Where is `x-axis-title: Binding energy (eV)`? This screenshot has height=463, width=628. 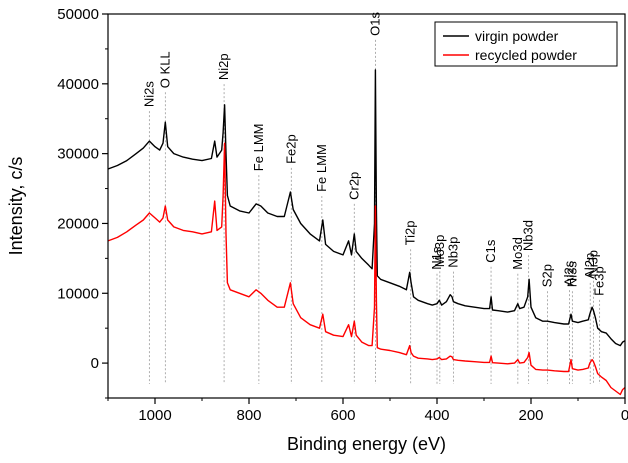 x-axis-title: Binding energy (eV) is located at coordinates (366, 444).